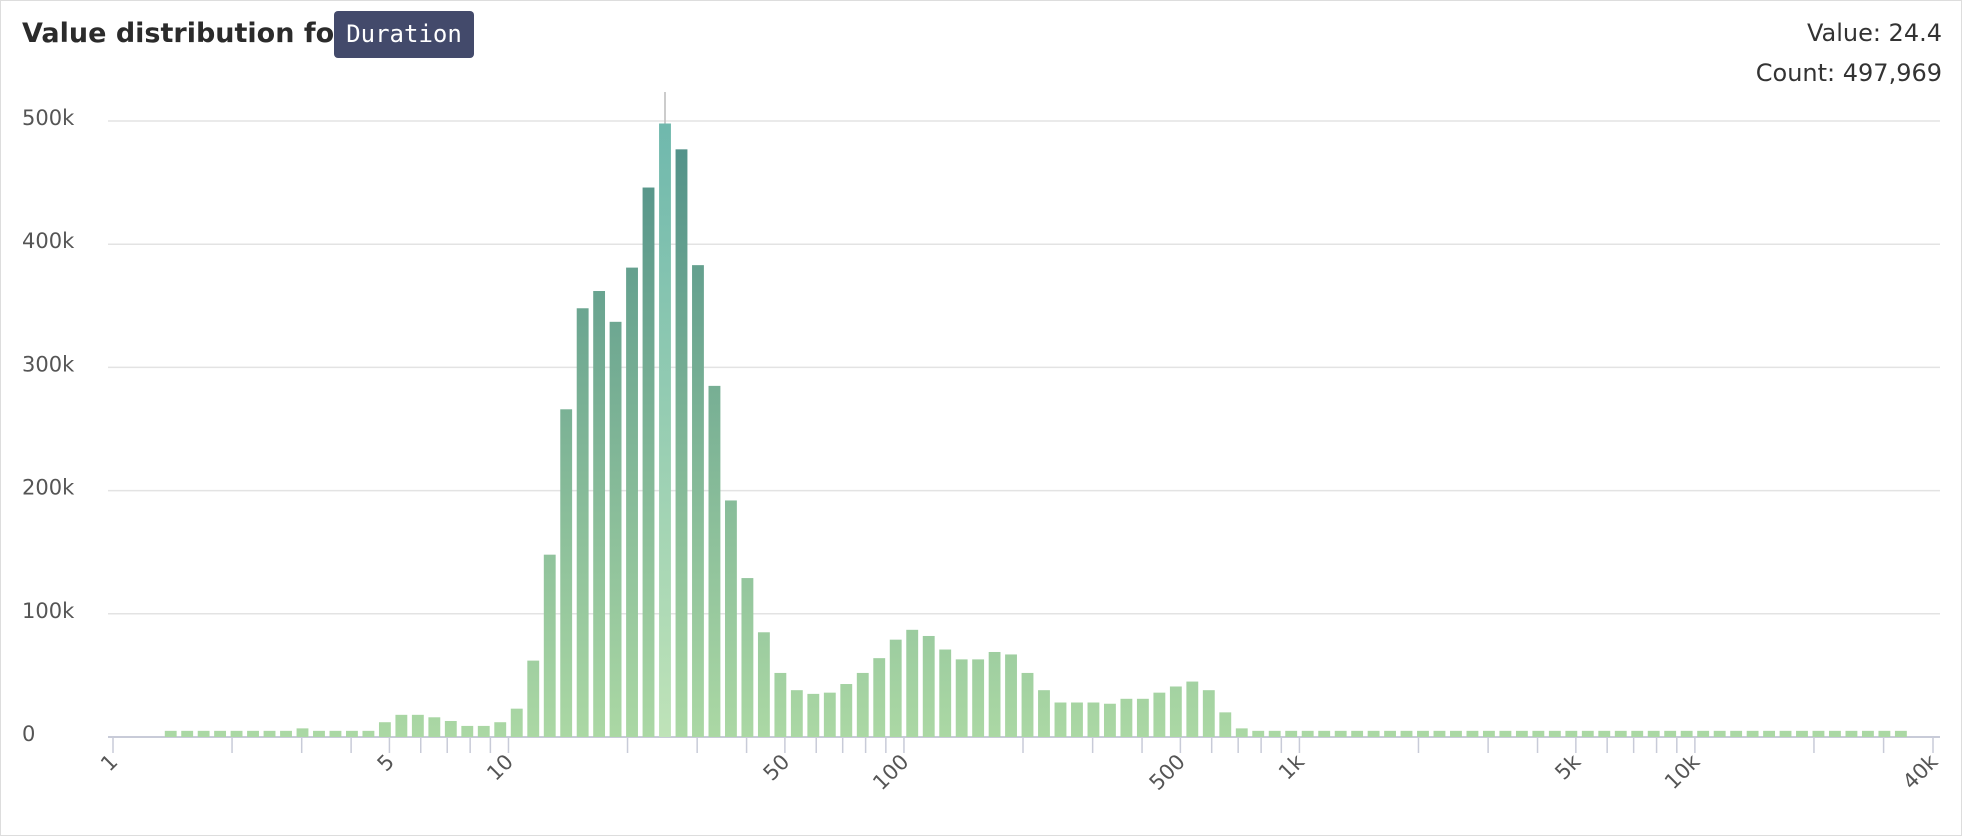 The image size is (1962, 836). I want to click on x-tick-label: 1k, so click(1292, 767).